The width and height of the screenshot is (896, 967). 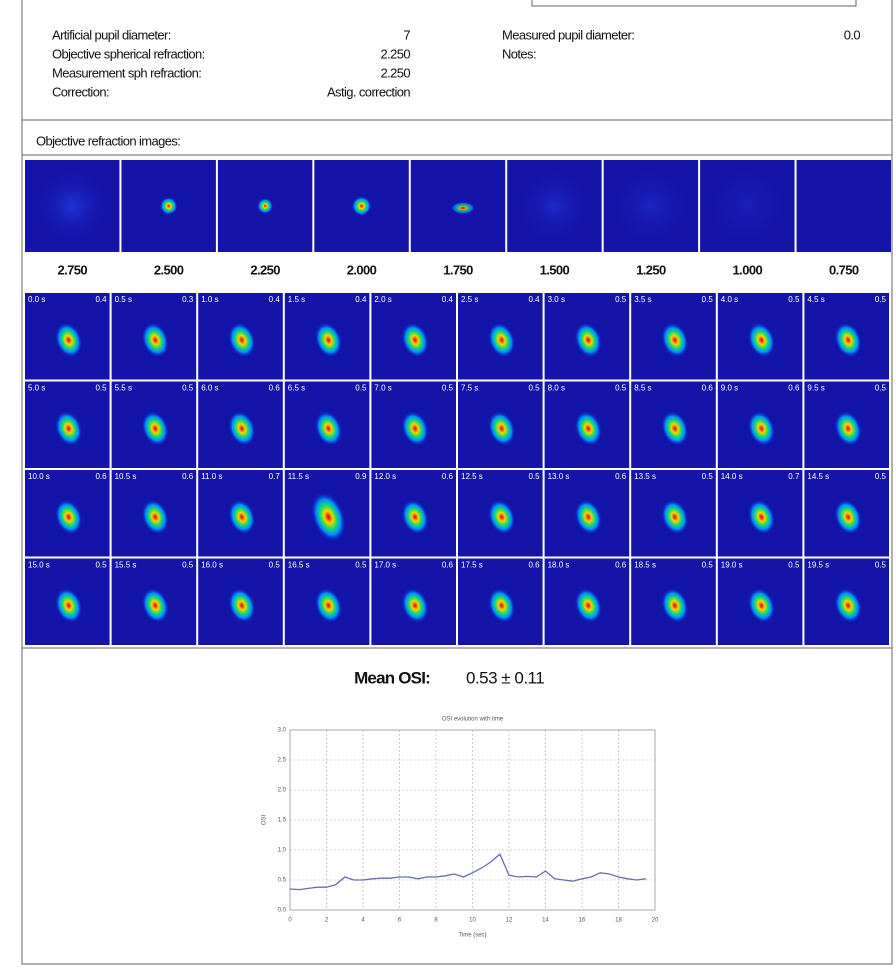 I want to click on x-tick-label: 16, so click(x=582, y=921).